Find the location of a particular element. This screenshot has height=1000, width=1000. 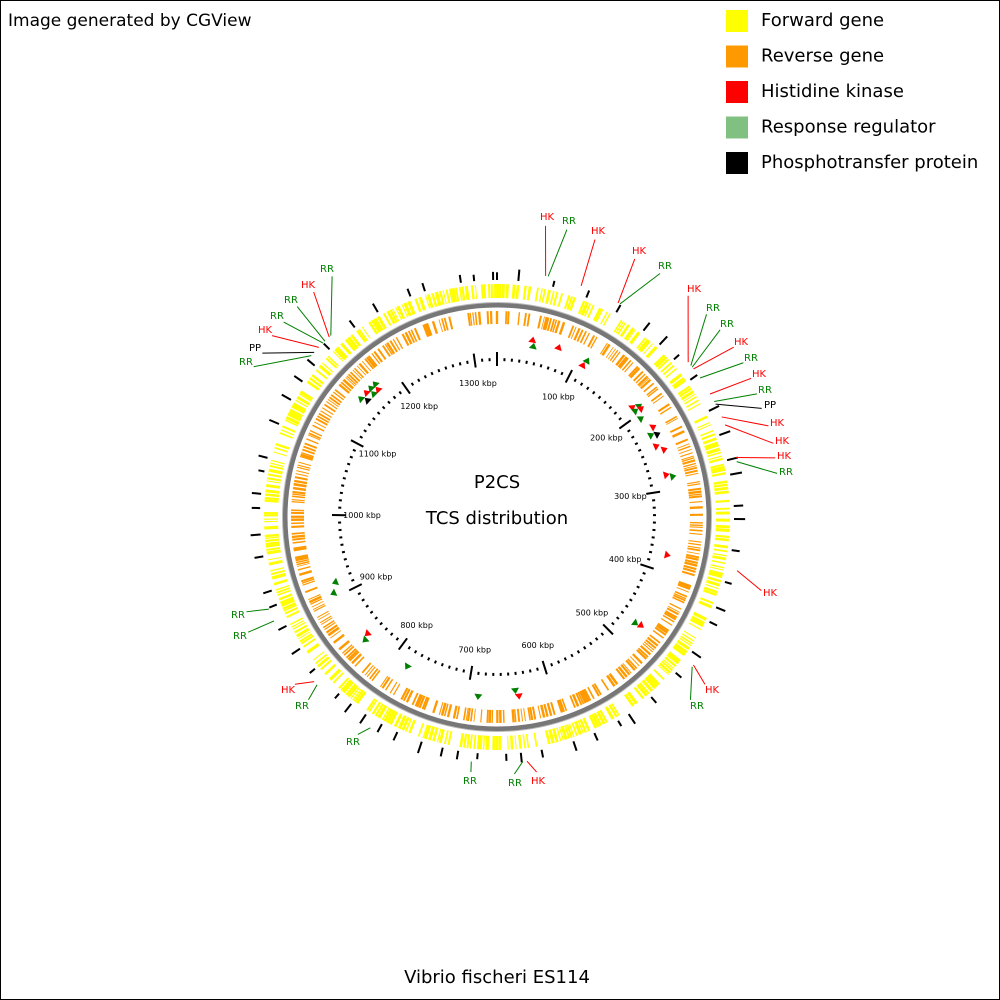

legend-swatch is located at coordinates (737, 21).